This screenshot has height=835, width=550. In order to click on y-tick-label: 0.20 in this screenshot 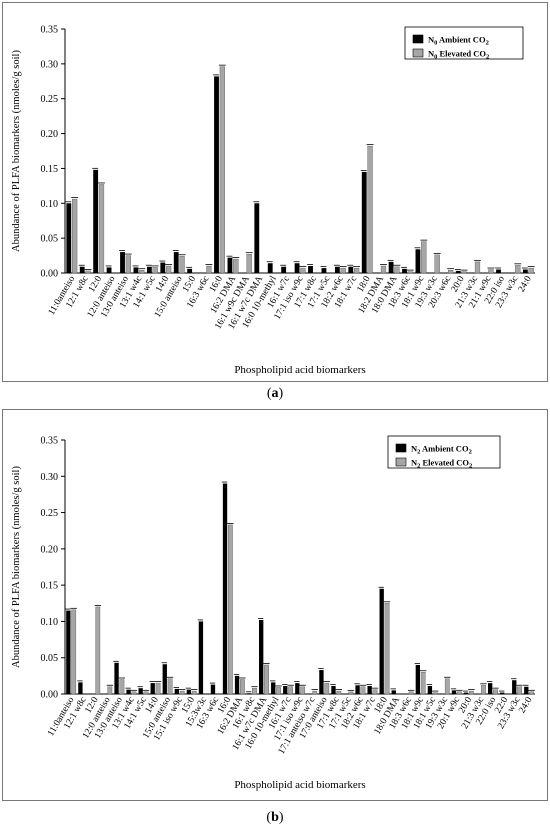, I will do `click(50, 549)`.